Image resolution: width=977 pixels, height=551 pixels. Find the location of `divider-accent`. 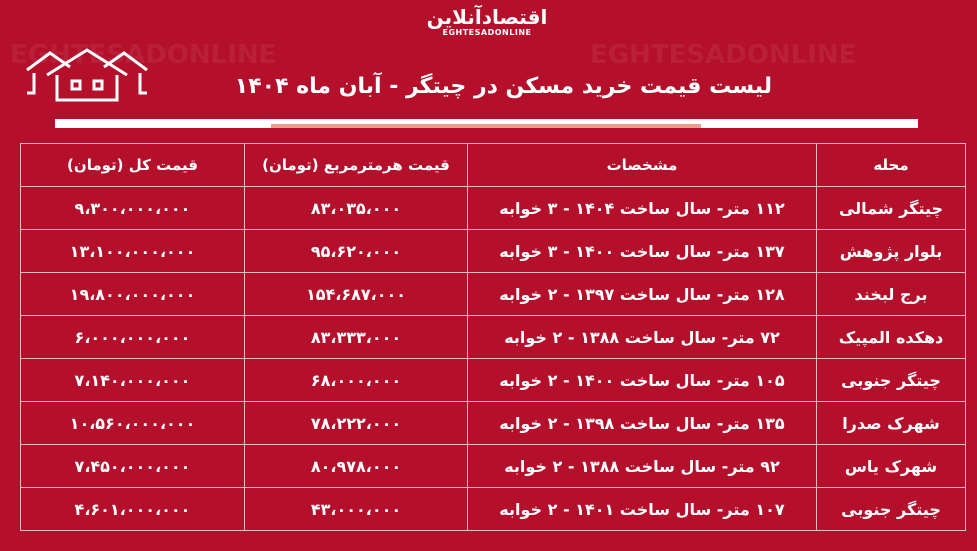

divider-accent is located at coordinates (486, 126).